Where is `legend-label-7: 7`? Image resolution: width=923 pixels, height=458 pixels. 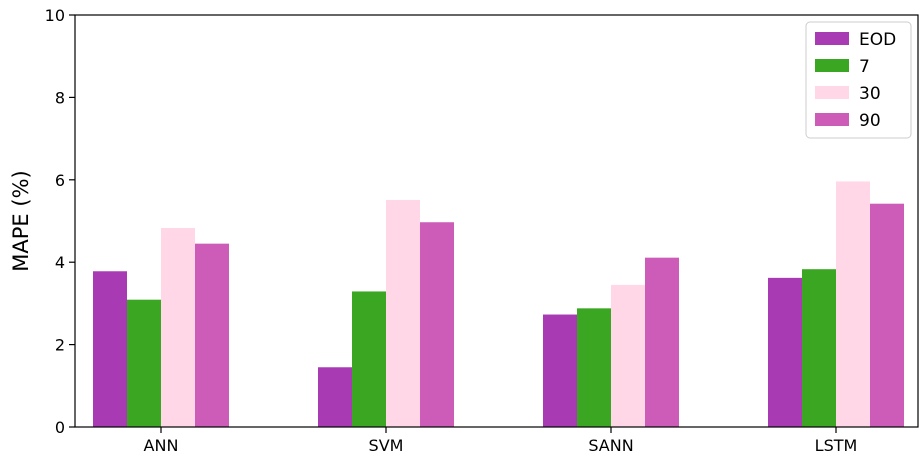
legend-label-7: 7 is located at coordinates (864, 67).